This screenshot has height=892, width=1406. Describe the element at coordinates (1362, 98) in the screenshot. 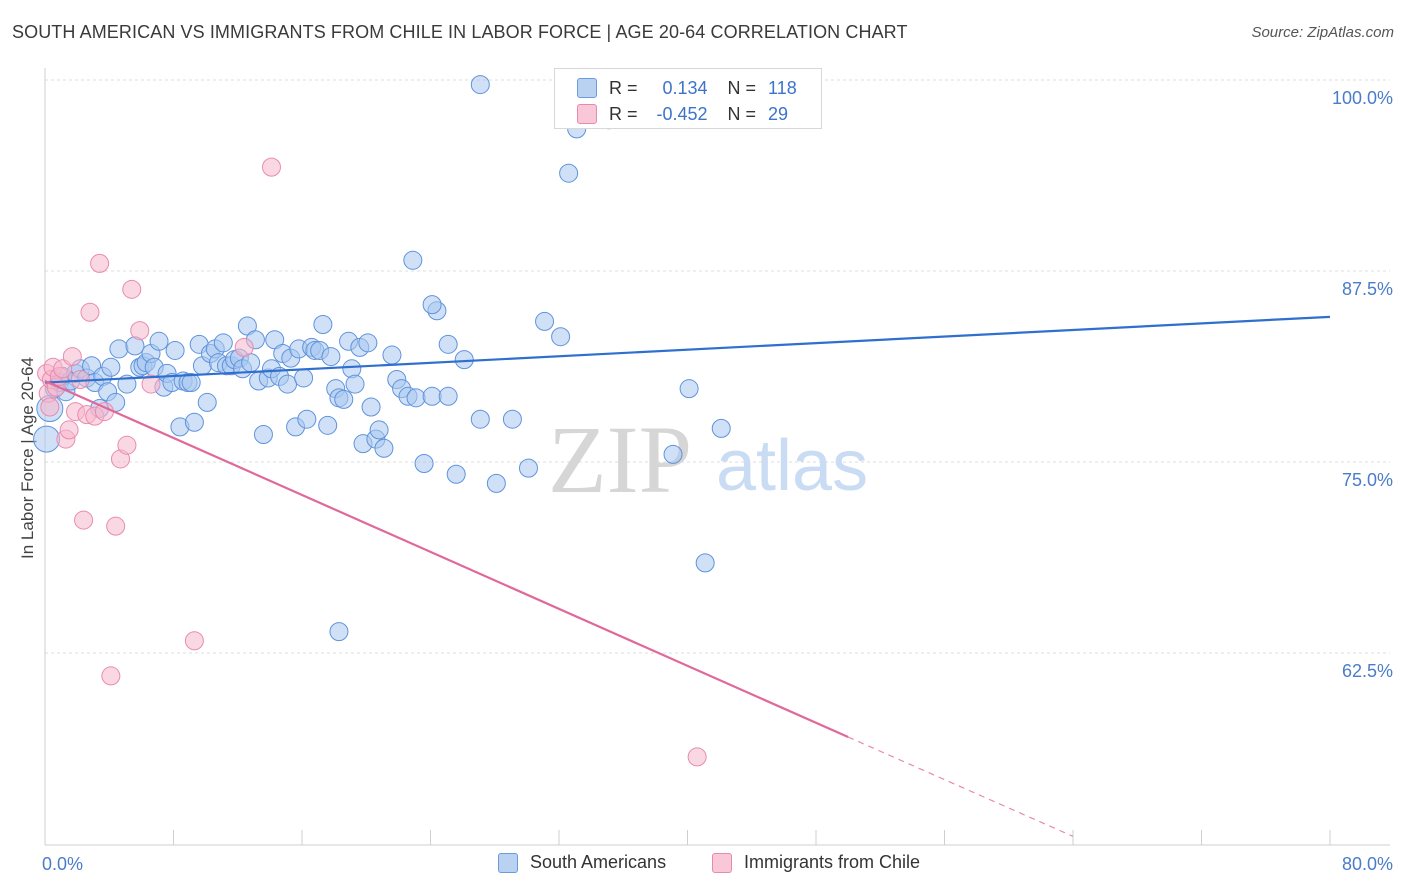

I see `y-tick-label: 100.0%` at that location.